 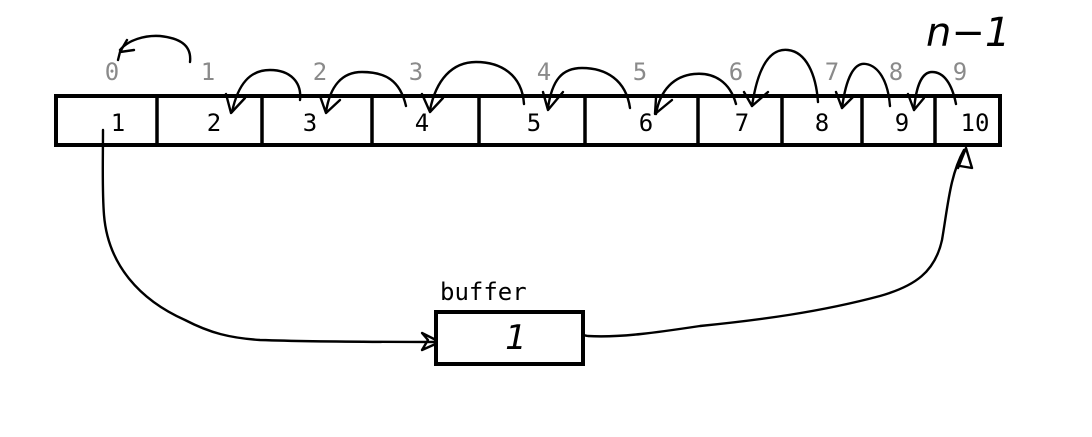 I want to click on array-index-label: 3, so click(x=416, y=72).